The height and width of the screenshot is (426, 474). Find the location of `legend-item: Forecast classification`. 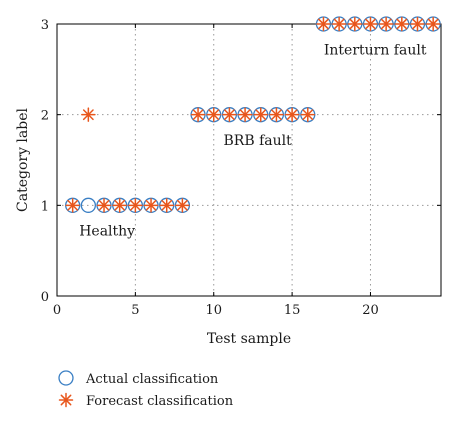

legend-item: Forecast classification is located at coordinates (146, 400).